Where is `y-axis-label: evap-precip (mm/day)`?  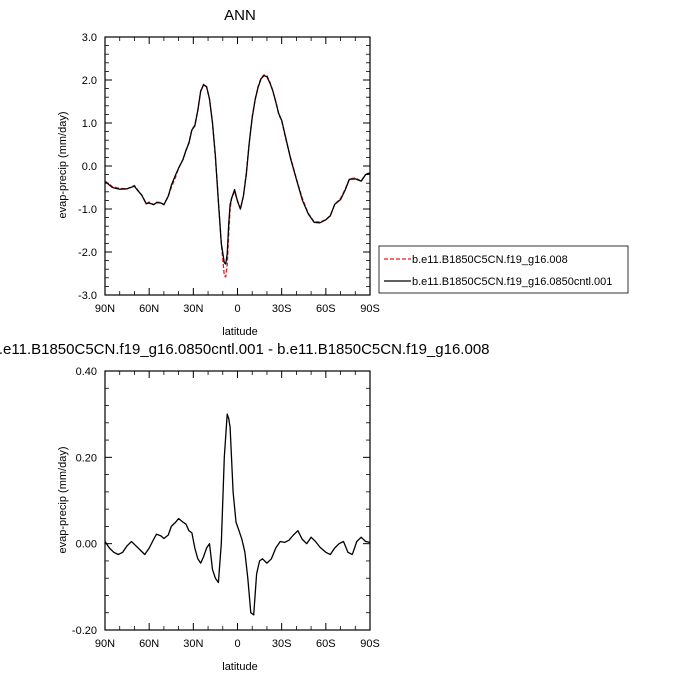
y-axis-label: evap-precip (mm/day) is located at coordinates (63, 165).